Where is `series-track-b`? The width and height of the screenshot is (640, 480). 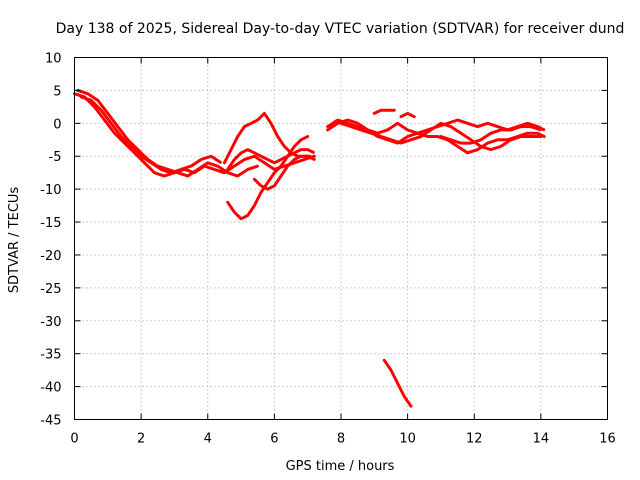 series-track-b is located at coordinates (168, 133).